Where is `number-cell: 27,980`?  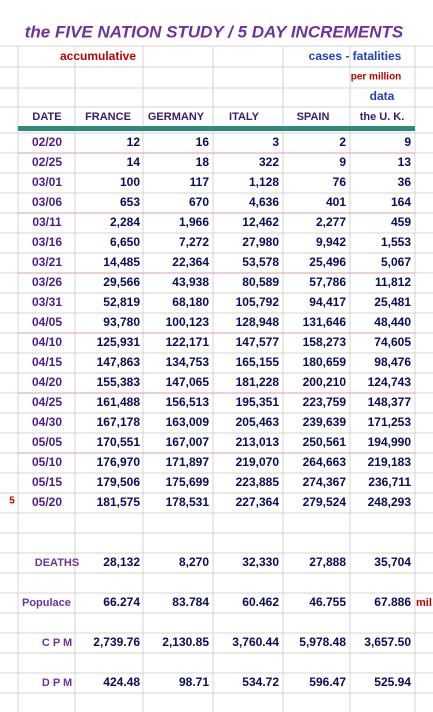 number-cell: 27,980 is located at coordinates (260, 242).